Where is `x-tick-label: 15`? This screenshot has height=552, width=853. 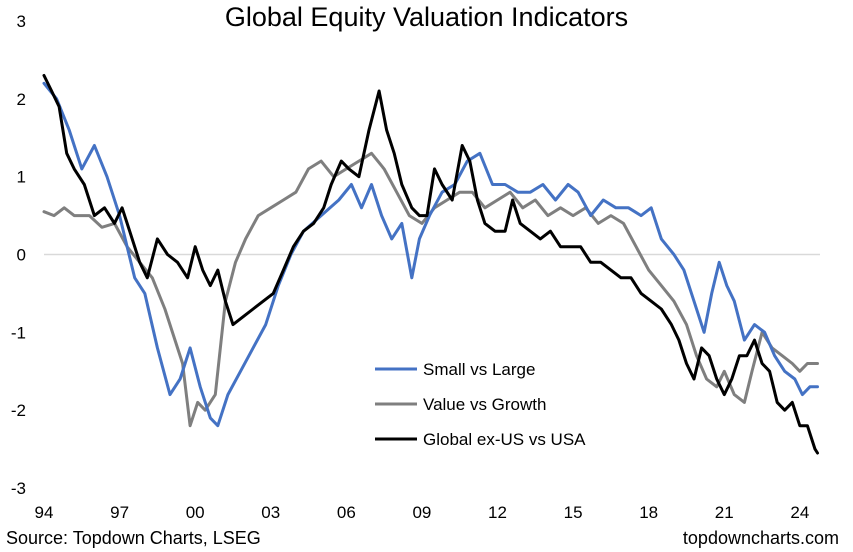 x-tick-label: 15 is located at coordinates (573, 512).